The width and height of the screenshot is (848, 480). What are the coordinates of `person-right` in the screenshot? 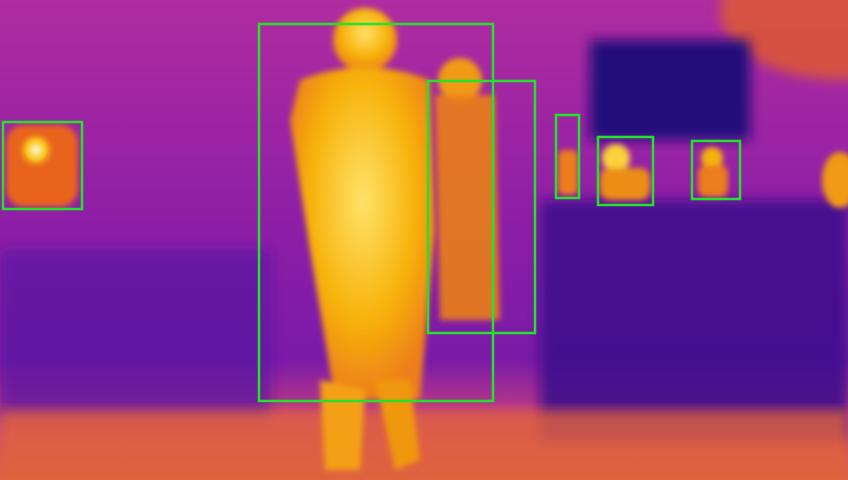 It's located at (713, 172).